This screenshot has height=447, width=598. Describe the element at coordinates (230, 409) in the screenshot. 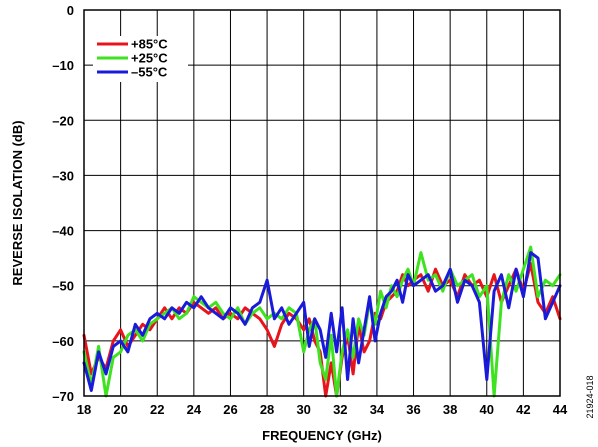

I see `x-tick-label: 26` at that location.